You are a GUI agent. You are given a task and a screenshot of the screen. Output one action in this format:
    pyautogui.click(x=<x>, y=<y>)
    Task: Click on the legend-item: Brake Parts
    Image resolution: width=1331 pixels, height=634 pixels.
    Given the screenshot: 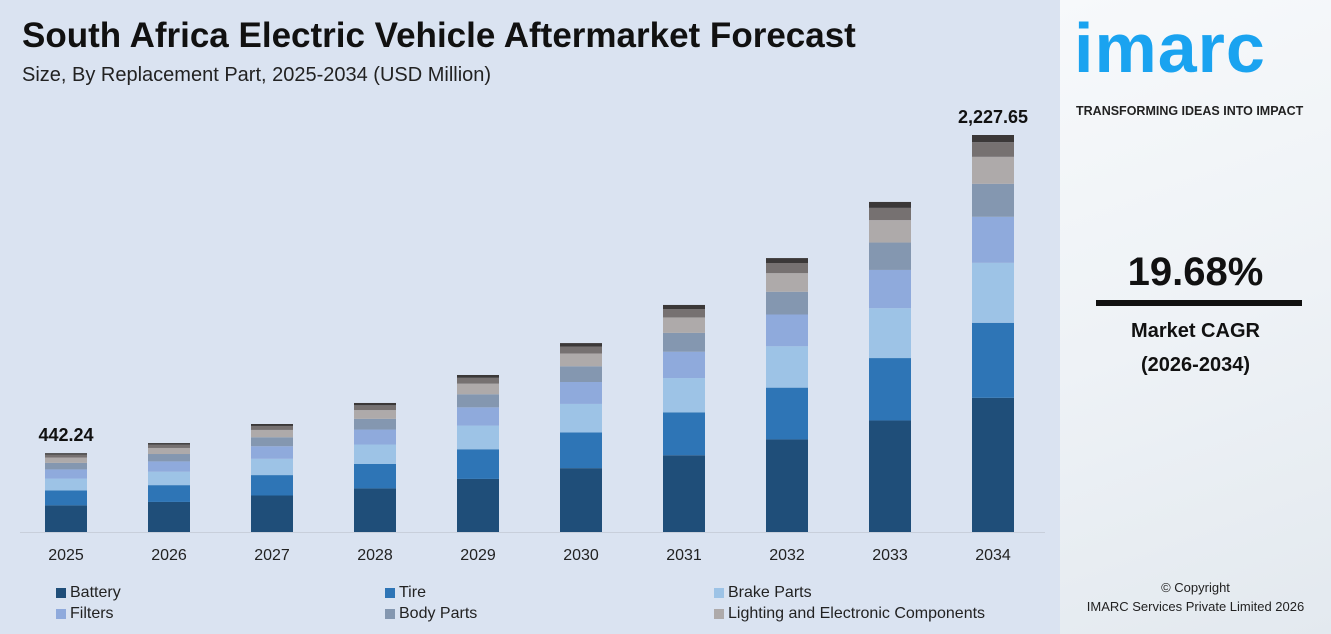 What is the action you would take?
    pyautogui.click(x=763, y=593)
    